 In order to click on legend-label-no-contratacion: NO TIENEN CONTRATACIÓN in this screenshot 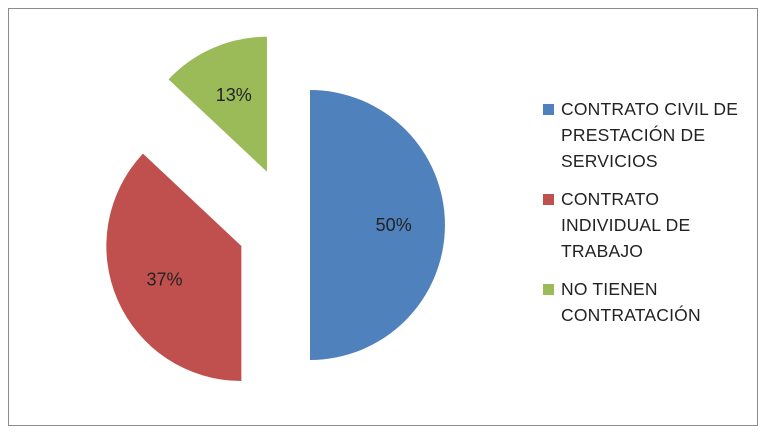, I will do `click(631, 302)`.